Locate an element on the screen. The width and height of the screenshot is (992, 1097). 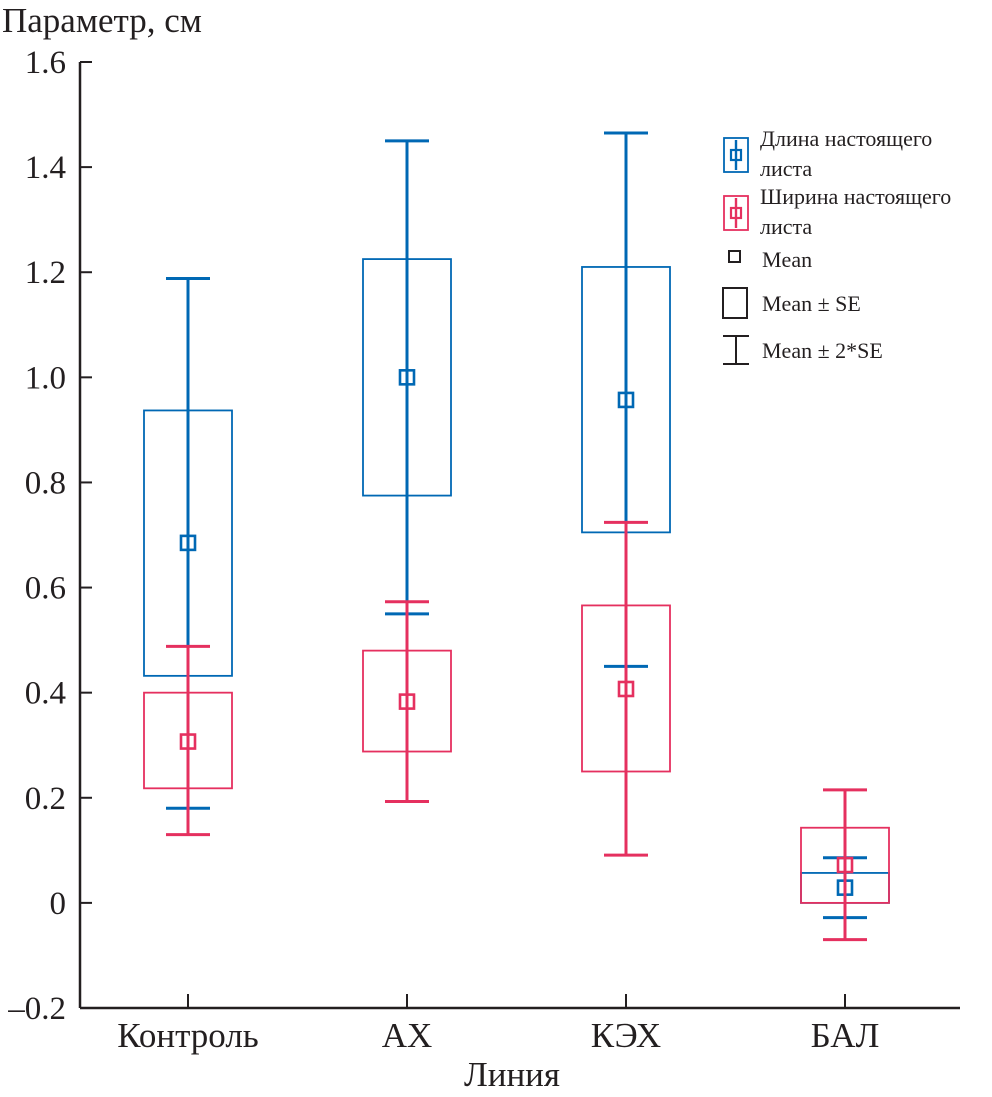
y-tick-label: 0.2 is located at coordinates (45, 799).